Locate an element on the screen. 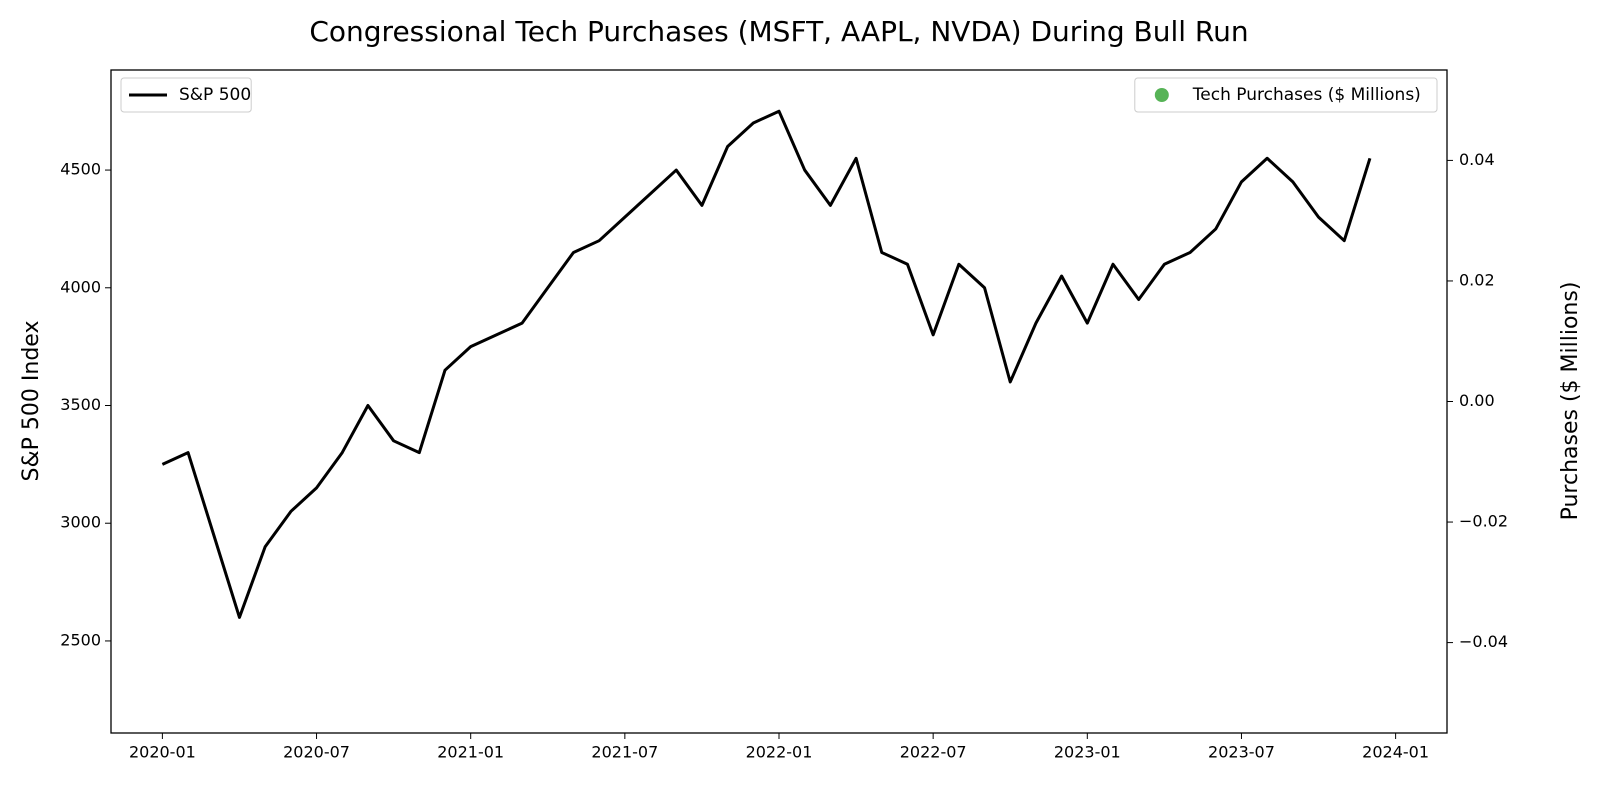 The image size is (1600, 804). x-tick-label: 2020-01 is located at coordinates (162, 752).